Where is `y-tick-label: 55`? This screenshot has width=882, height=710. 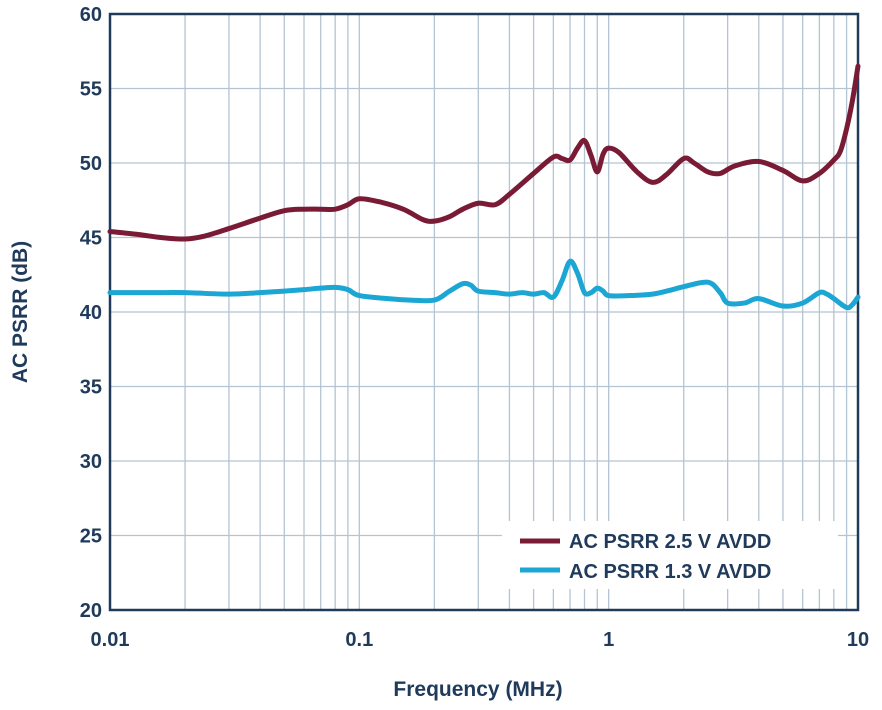 y-tick-label: 55 is located at coordinates (91, 90).